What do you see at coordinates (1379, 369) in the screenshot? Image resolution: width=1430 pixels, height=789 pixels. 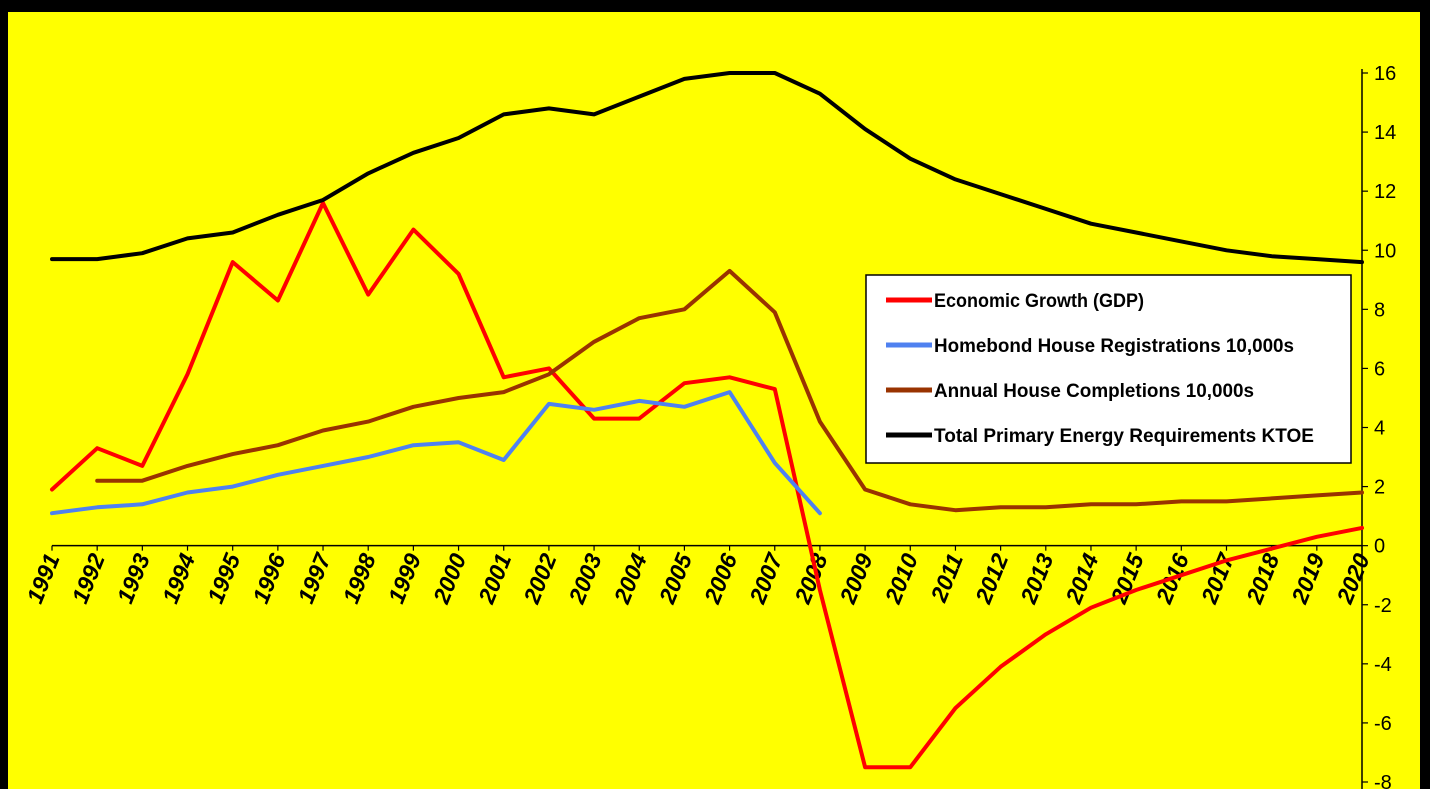 I see `y-tick-label: 6` at bounding box center [1379, 369].